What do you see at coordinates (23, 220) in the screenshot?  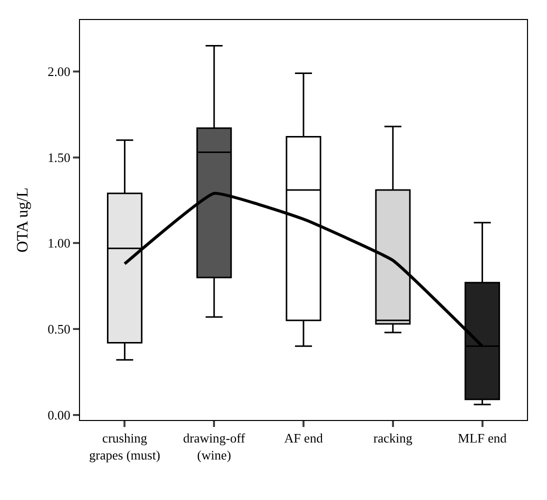 I see `y-axis-title: OTA ug/L` at bounding box center [23, 220].